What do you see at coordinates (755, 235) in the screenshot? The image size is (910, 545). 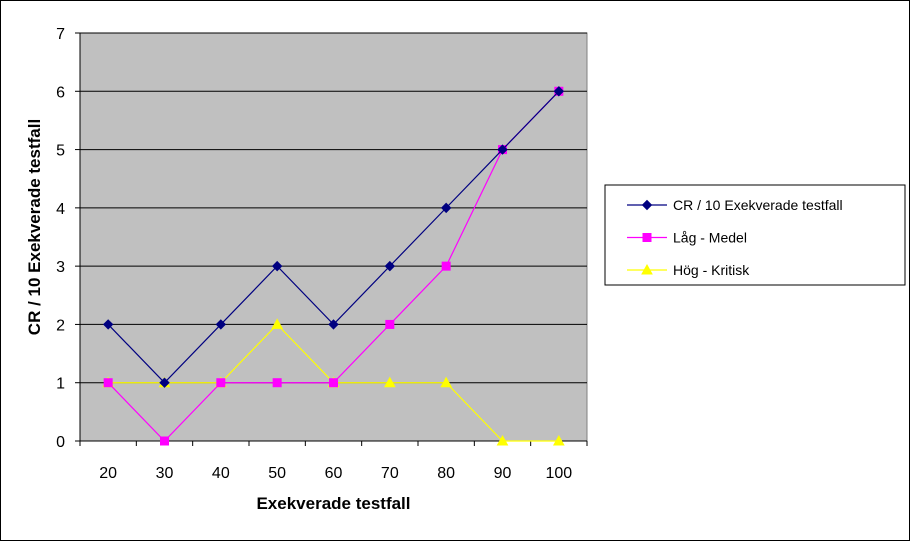 I see `legend-box` at bounding box center [755, 235].